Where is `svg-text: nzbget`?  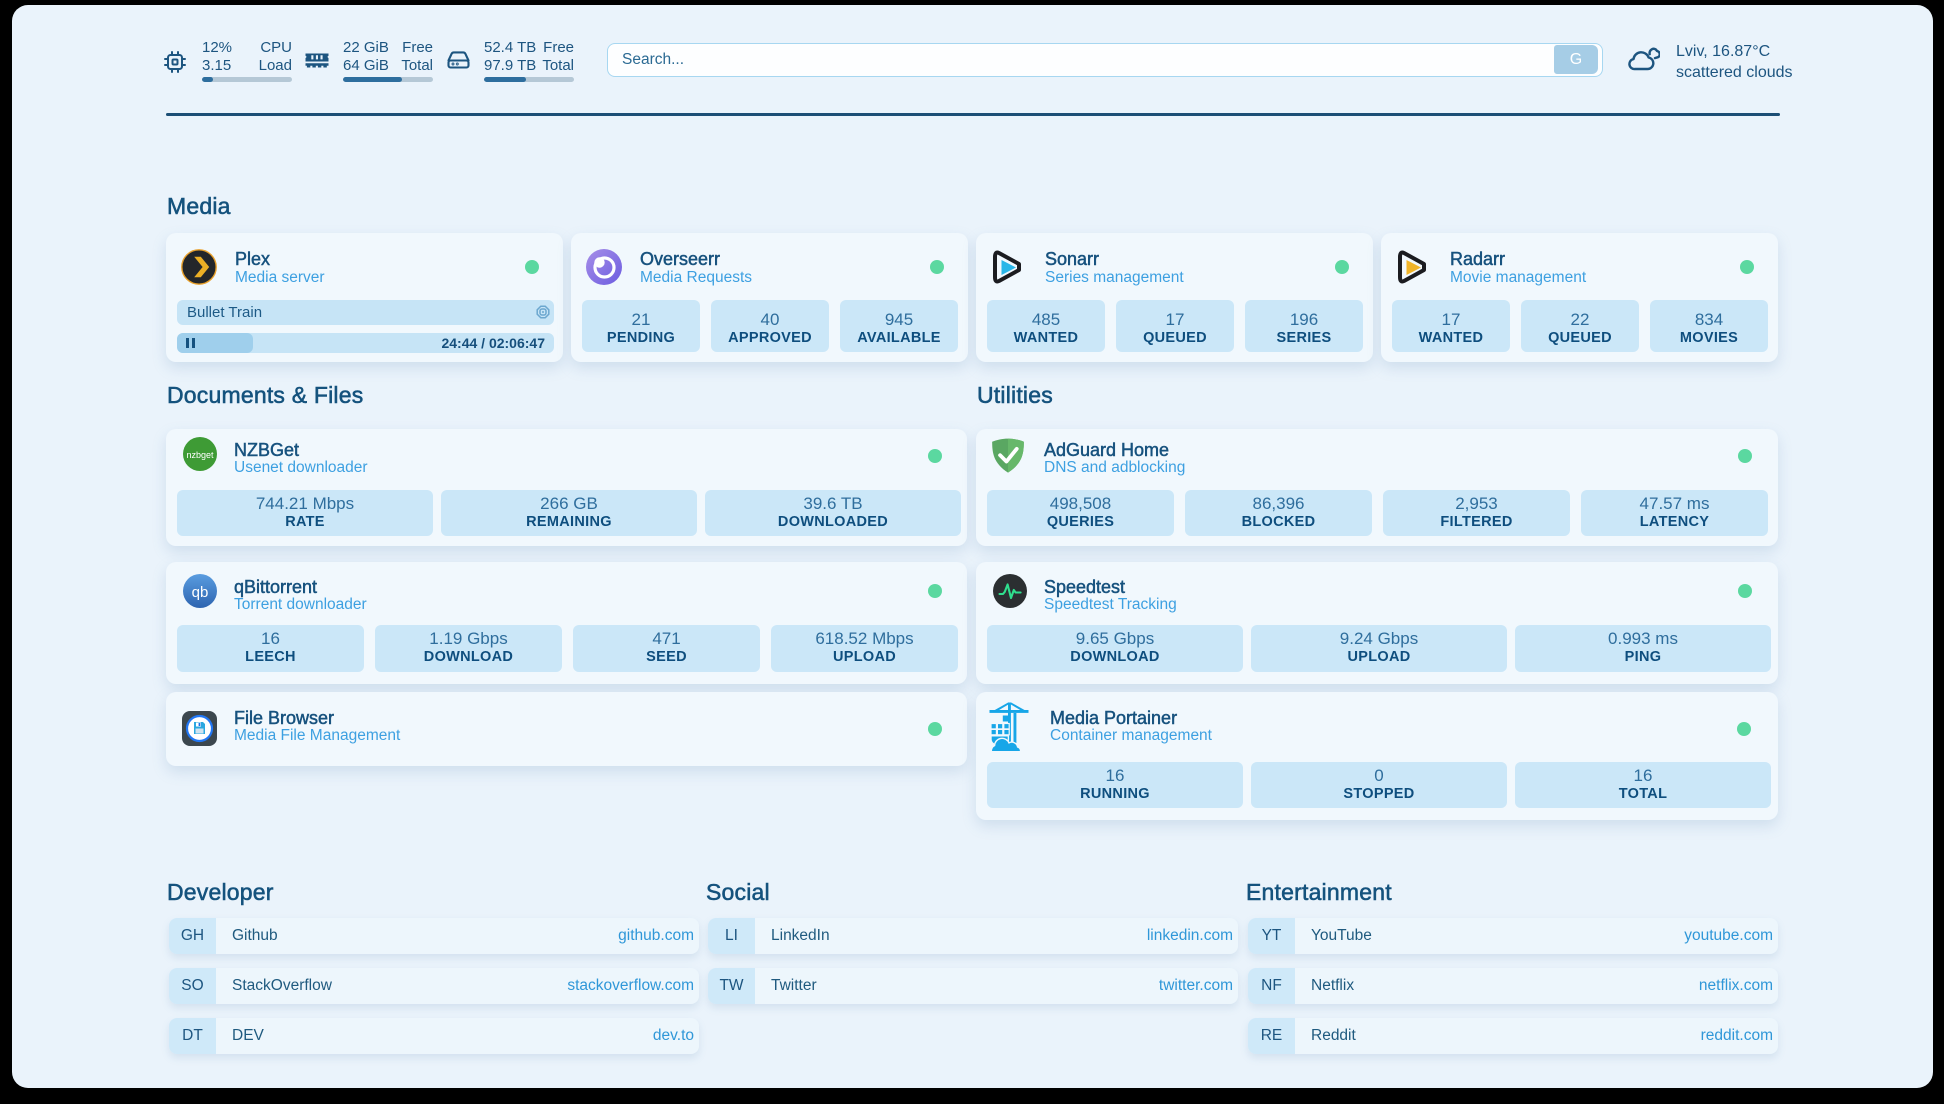
svg-text: nzbget is located at coordinates (200, 455).